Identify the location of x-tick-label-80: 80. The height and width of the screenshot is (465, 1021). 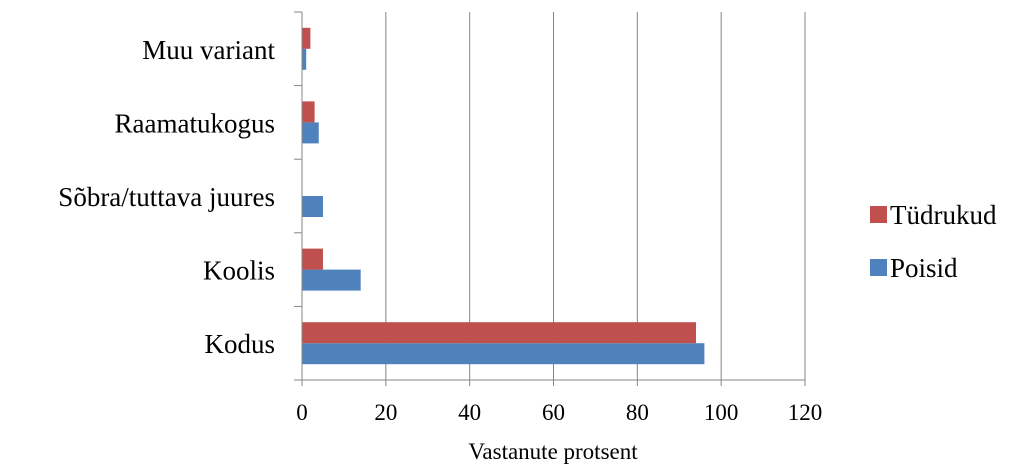
(637, 412).